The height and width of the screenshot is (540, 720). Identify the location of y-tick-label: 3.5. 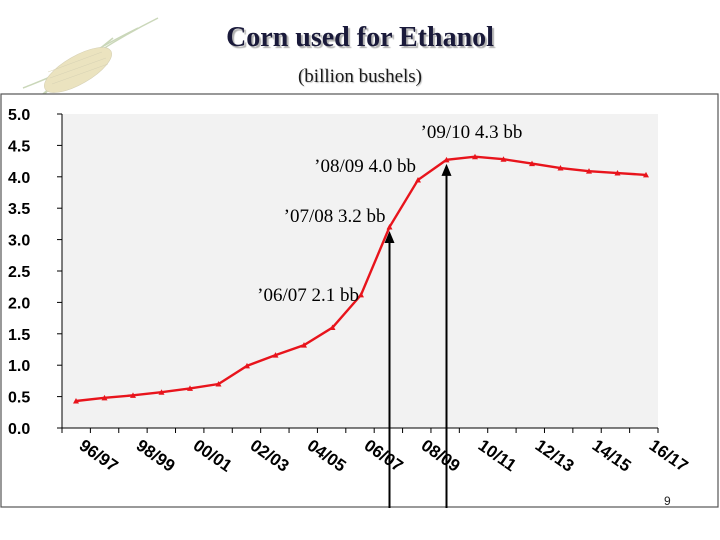
(19, 209).